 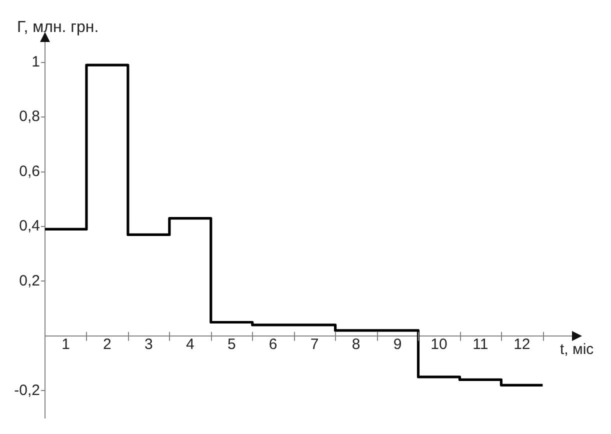 I want to click on x-tick-label: 11, so click(x=480, y=345).